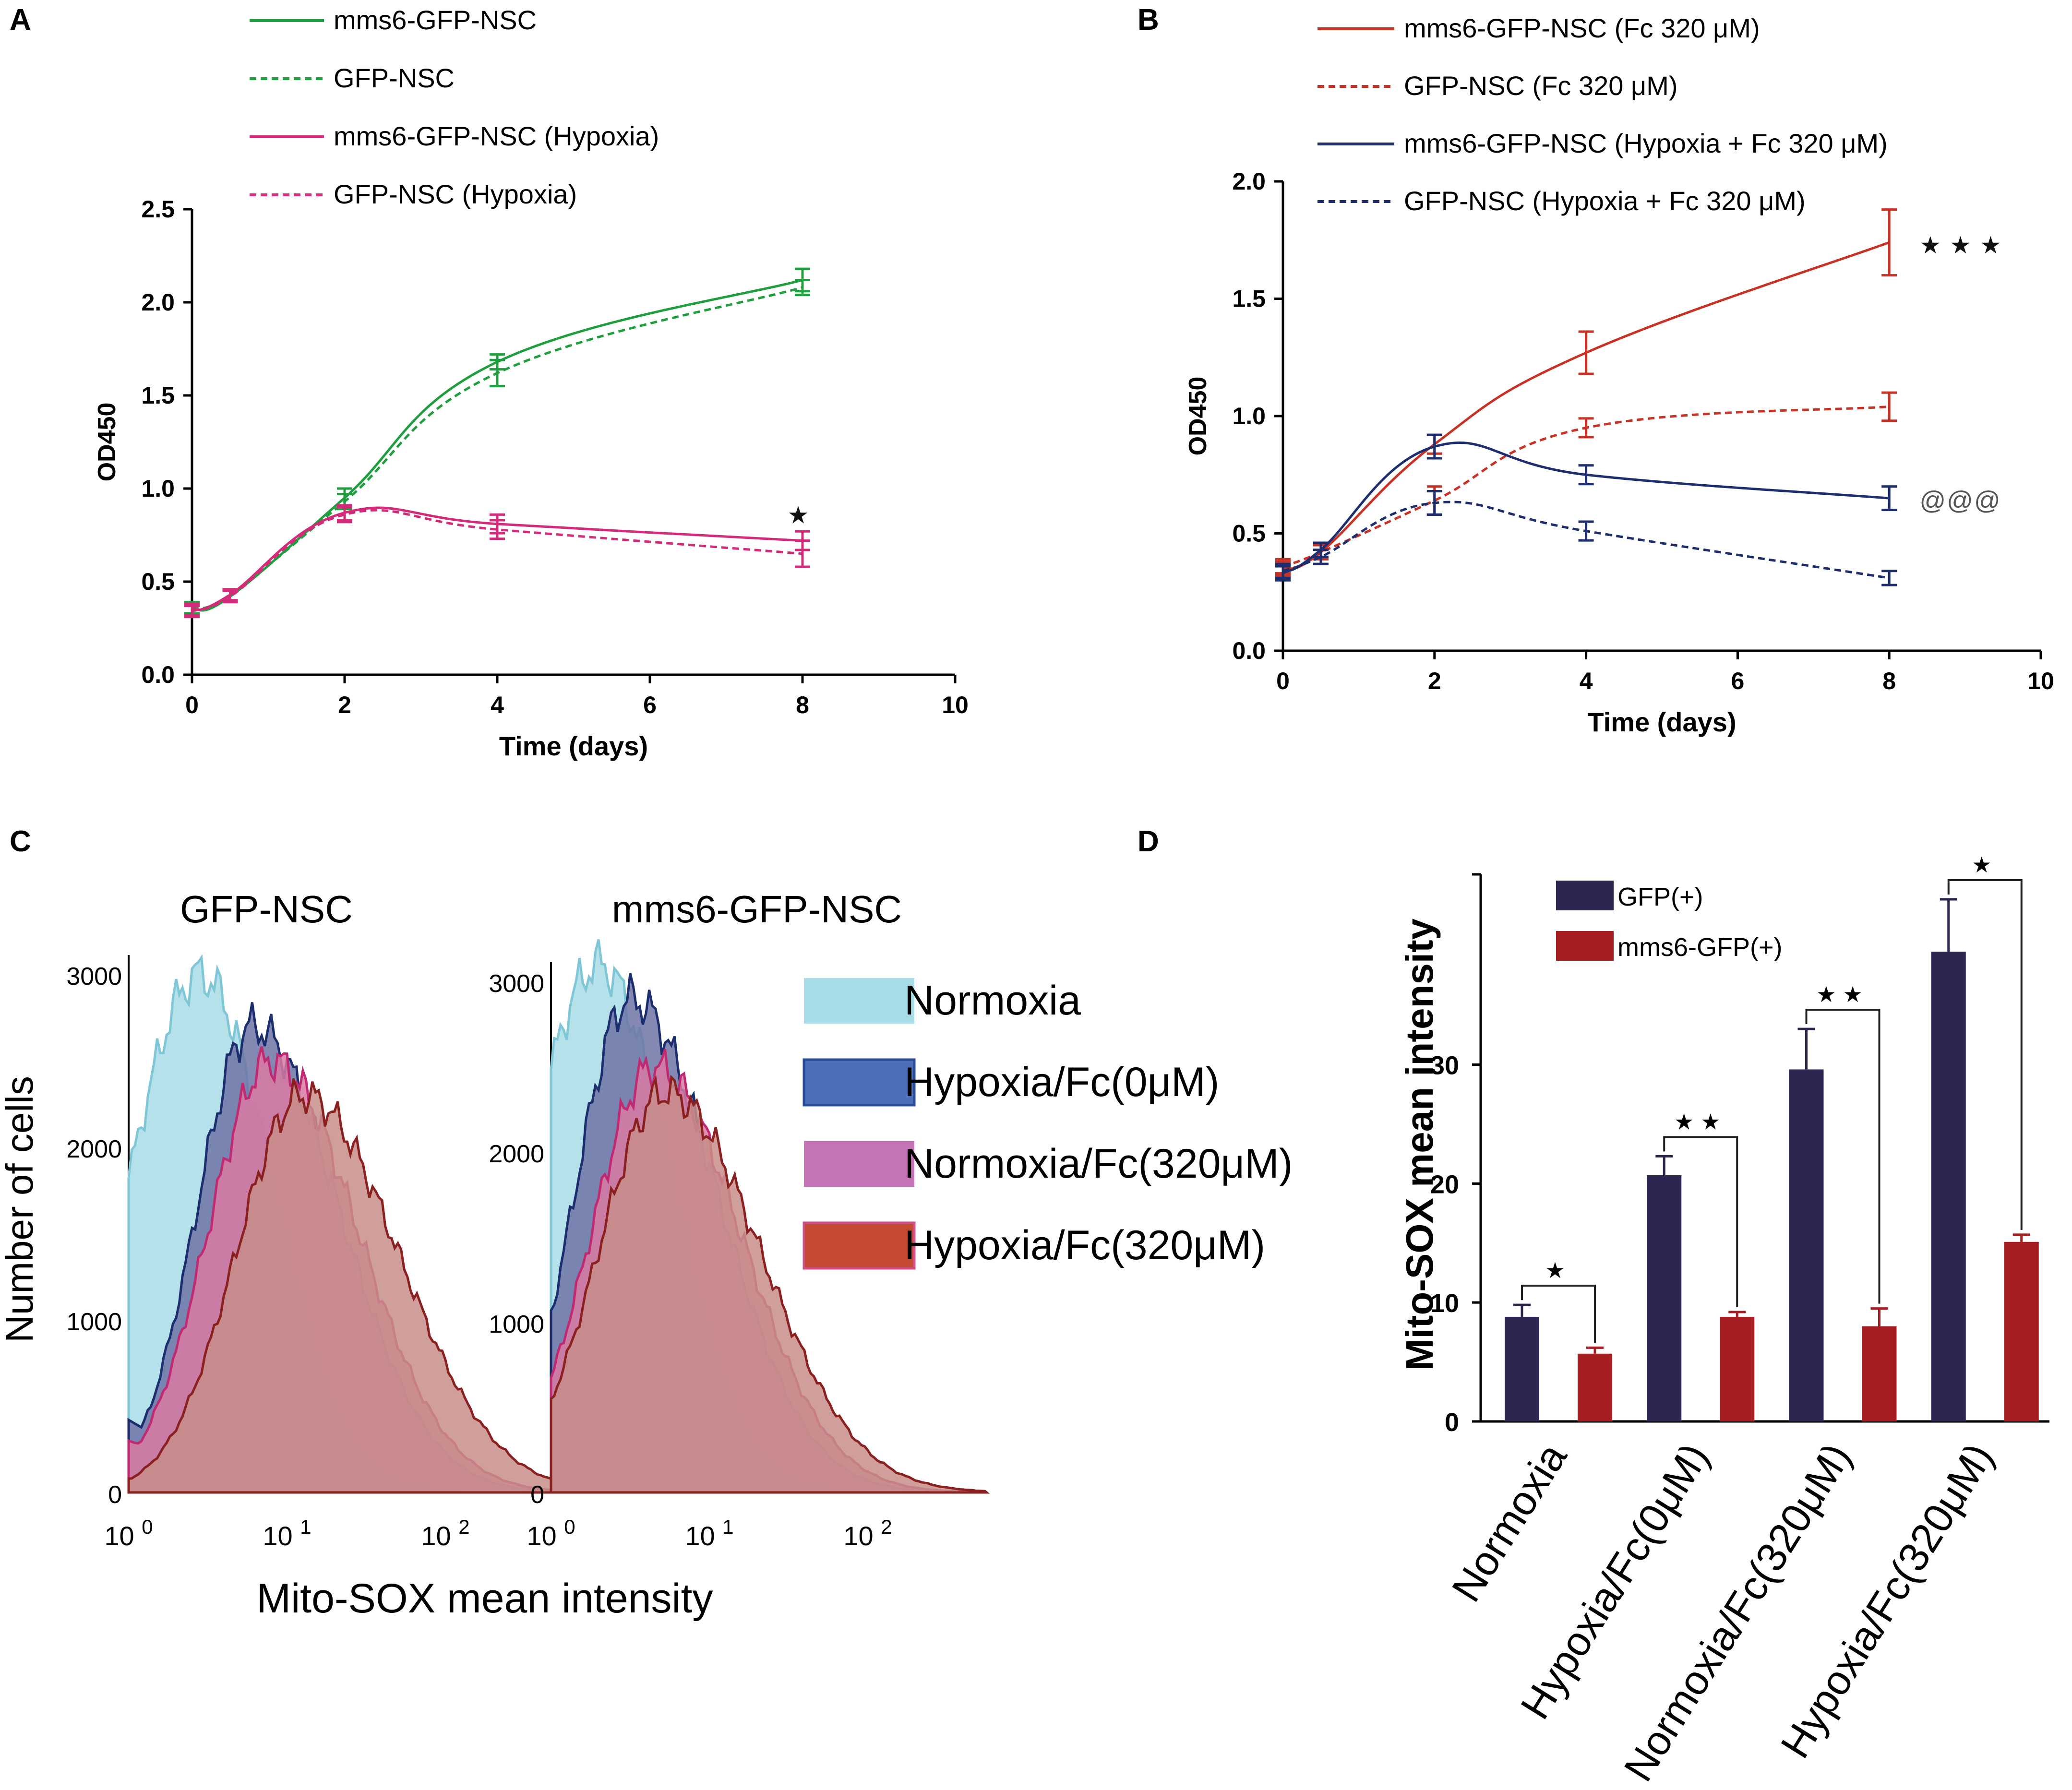  Describe the element at coordinates (1960, 500) in the screenshot. I see `significance-marker: @@@` at that location.